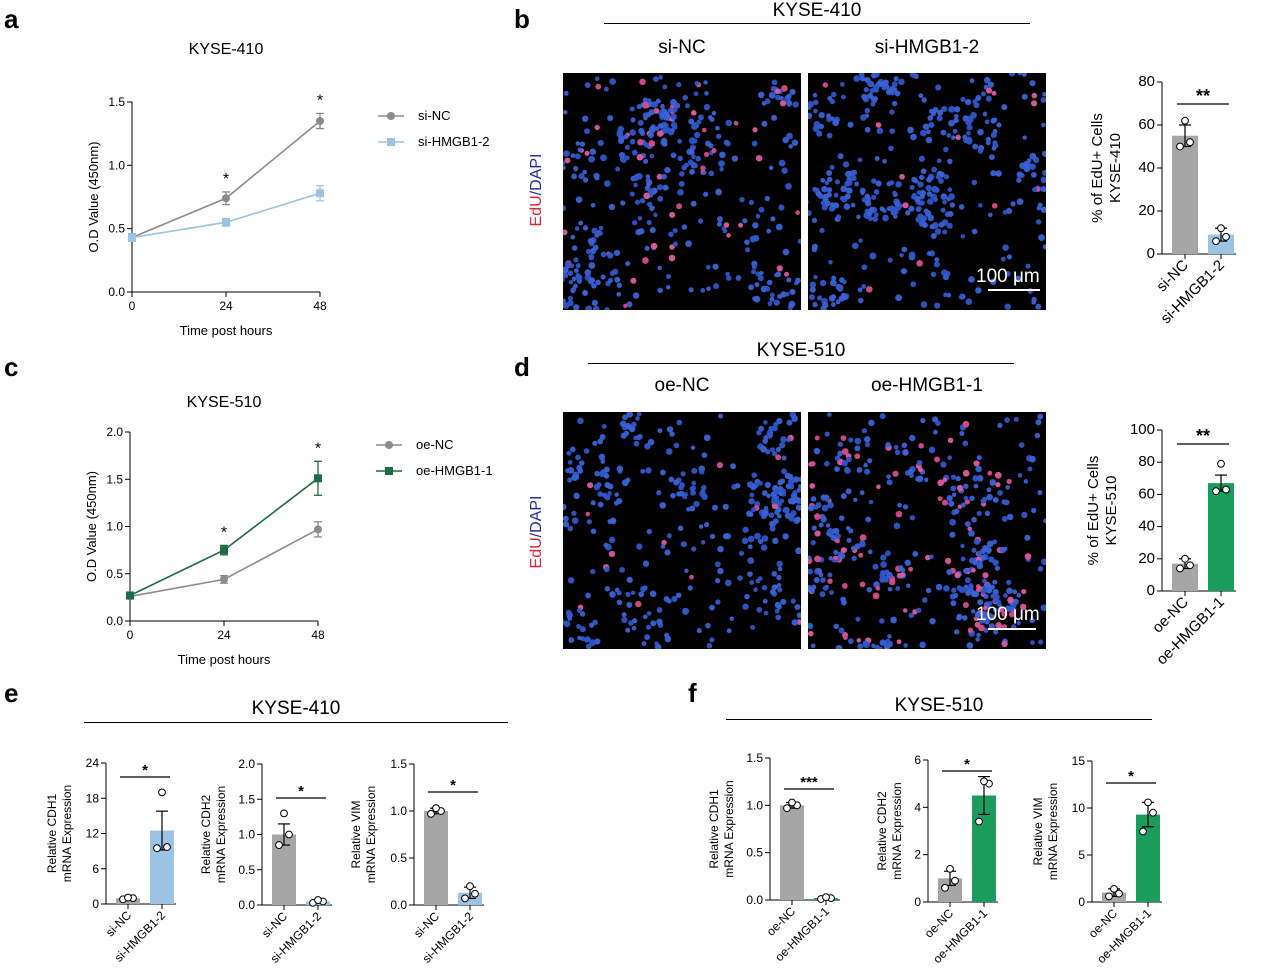  Describe the element at coordinates (296, 722) in the screenshot. I see `e-header-line` at that location.